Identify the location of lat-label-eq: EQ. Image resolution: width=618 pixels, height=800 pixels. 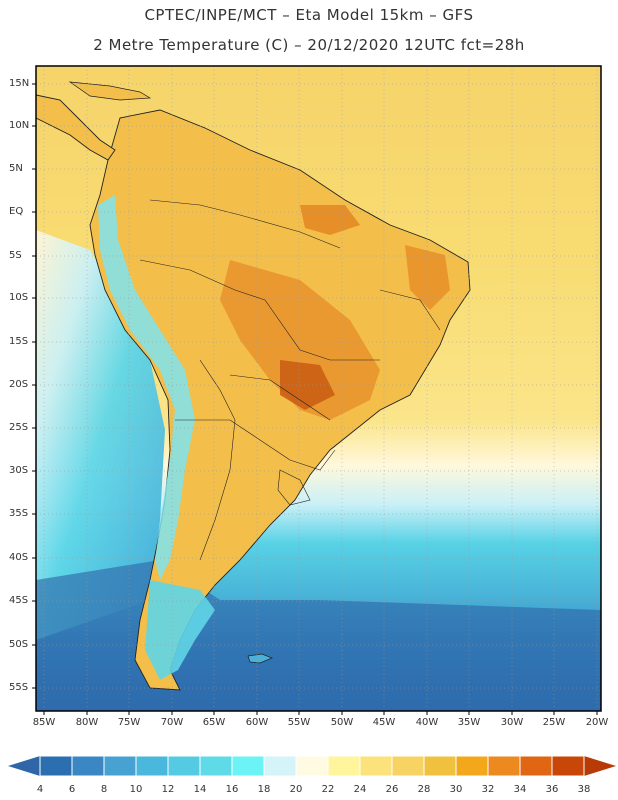
(16, 211).